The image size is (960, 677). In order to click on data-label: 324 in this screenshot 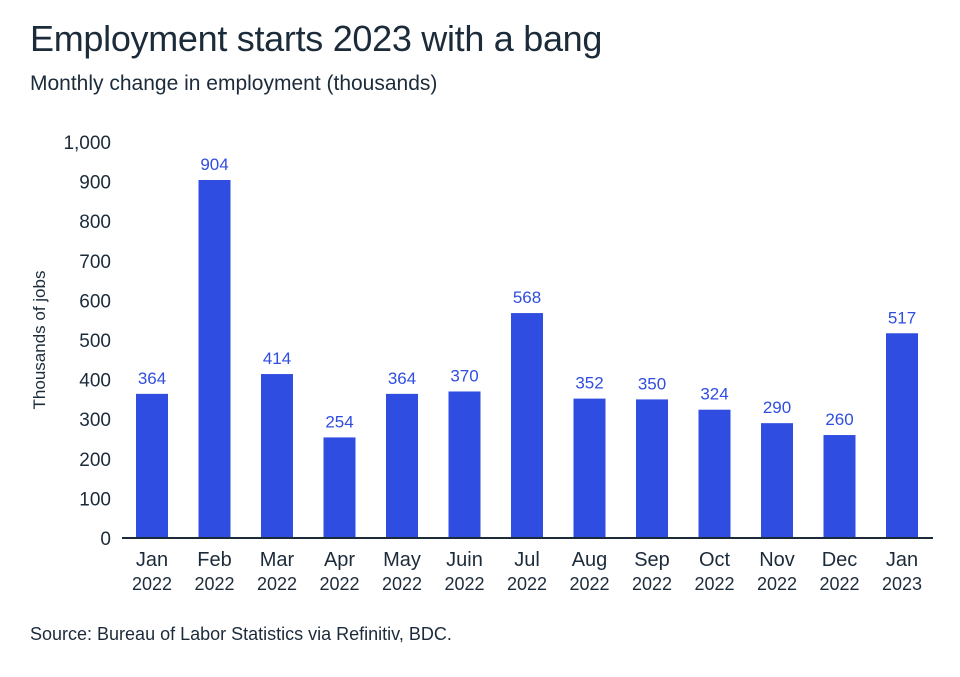, I will do `click(714, 394)`.